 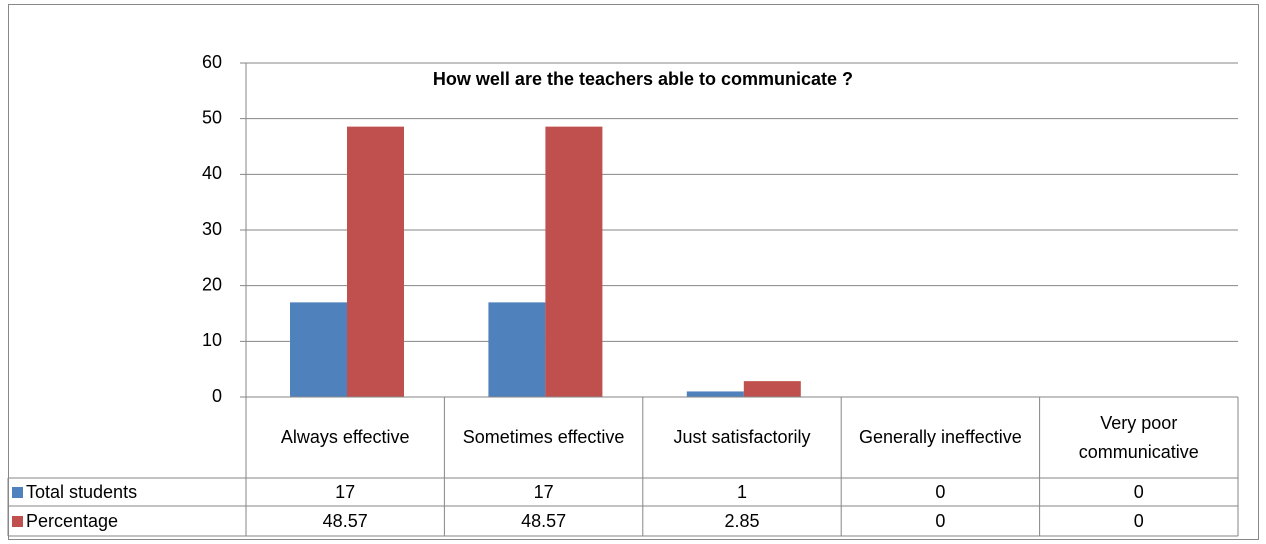 What do you see at coordinates (72, 520) in the screenshot?
I see `legend-label: Percentage` at bounding box center [72, 520].